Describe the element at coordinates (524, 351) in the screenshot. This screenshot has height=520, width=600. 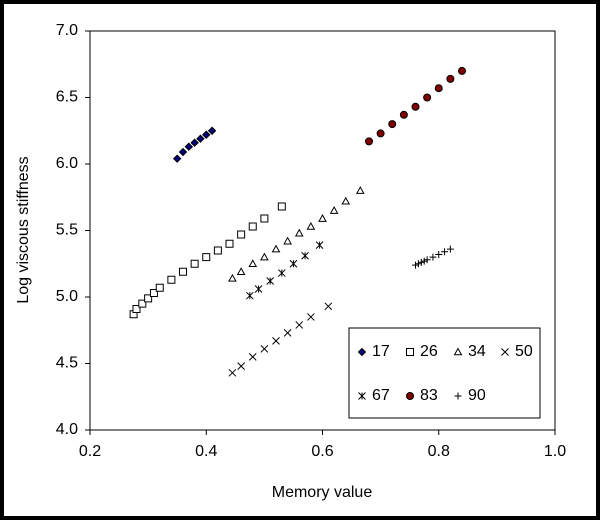
I see `legend-label: 50` at that location.